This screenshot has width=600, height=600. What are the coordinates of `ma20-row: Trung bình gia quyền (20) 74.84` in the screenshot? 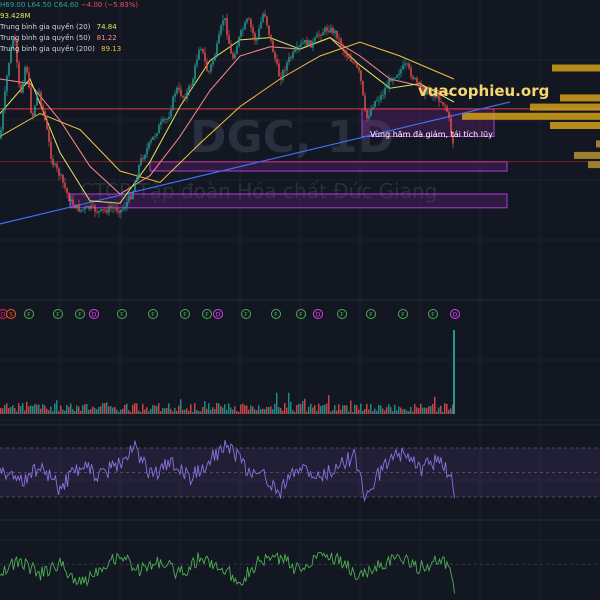 It's located at (69, 27).